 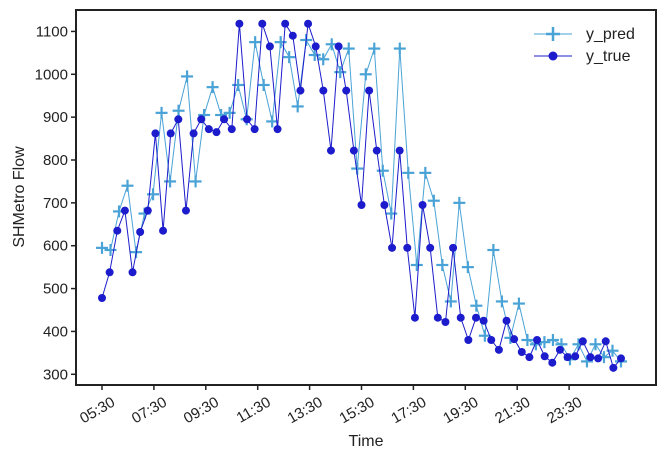 What do you see at coordinates (55, 374) in the screenshot?
I see `y-tick-label-0: 300` at bounding box center [55, 374].